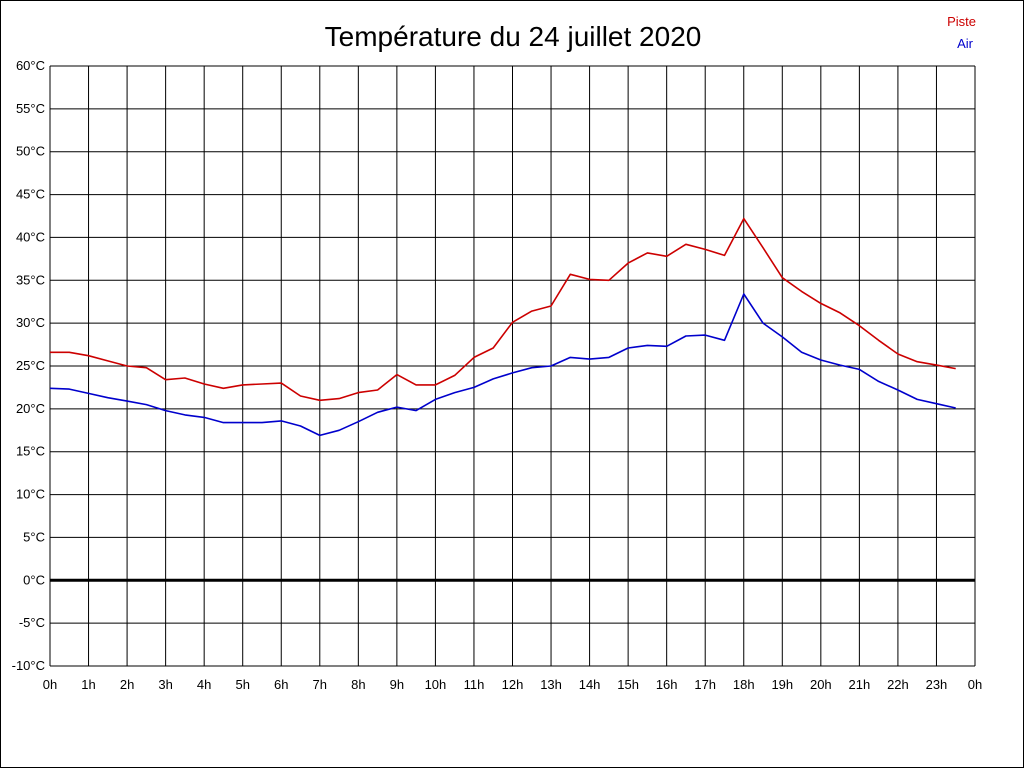 The image size is (1024, 768). I want to click on x-tick-label: 23h, so click(937, 684).